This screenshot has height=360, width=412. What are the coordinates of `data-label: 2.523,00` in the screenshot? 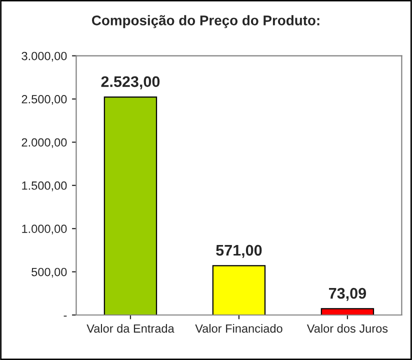 It's located at (130, 83).